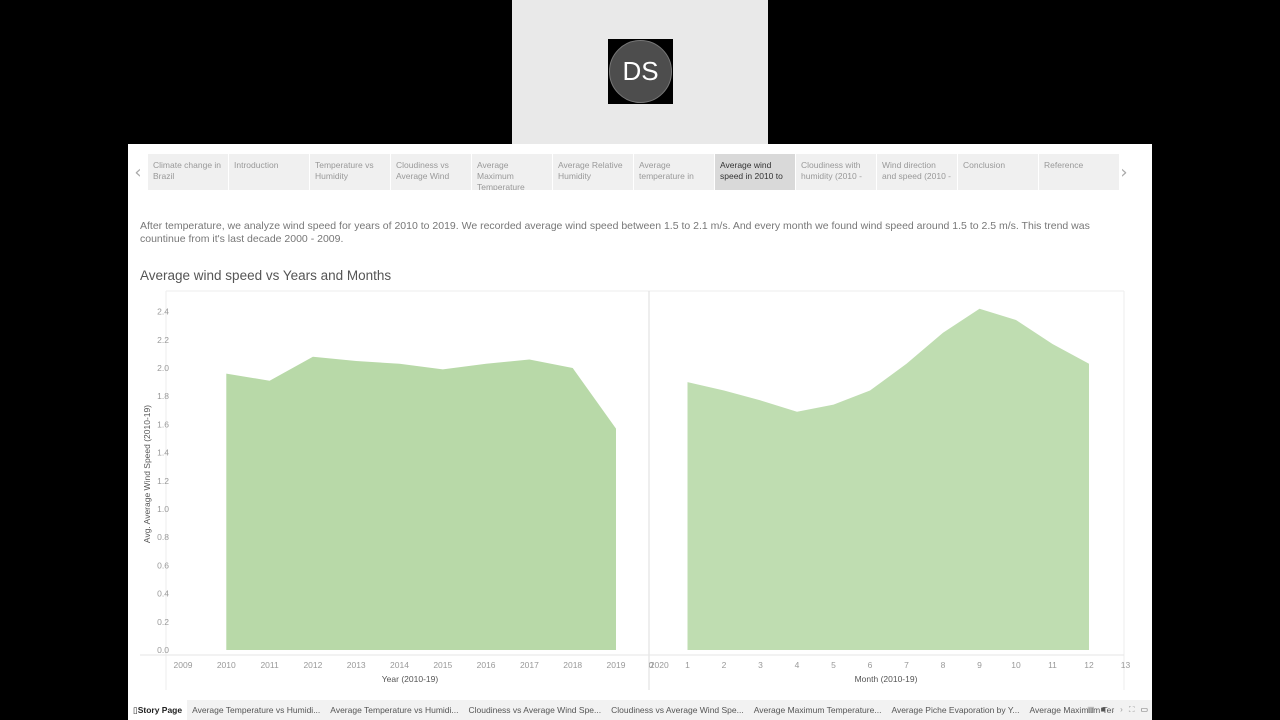 This screenshot has height=720, width=1280. What do you see at coordinates (836, 172) in the screenshot?
I see `story-point-tab: Cloudiness with humidity (2010 -` at bounding box center [836, 172].